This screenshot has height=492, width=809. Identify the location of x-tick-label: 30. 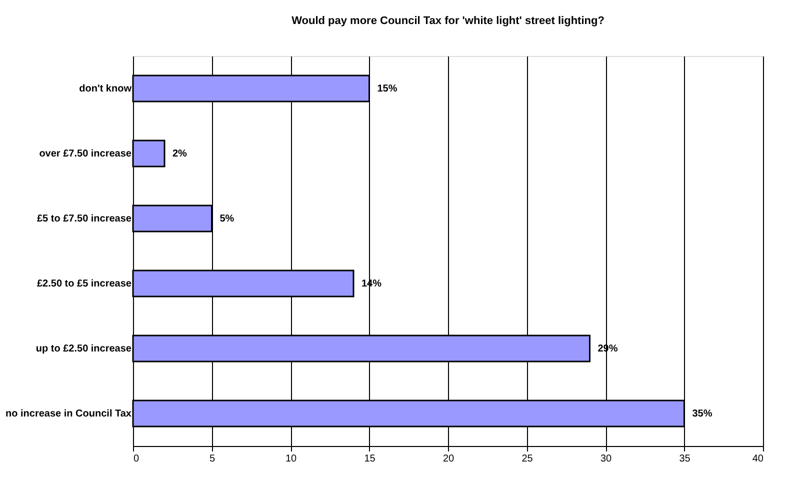
(606, 459).